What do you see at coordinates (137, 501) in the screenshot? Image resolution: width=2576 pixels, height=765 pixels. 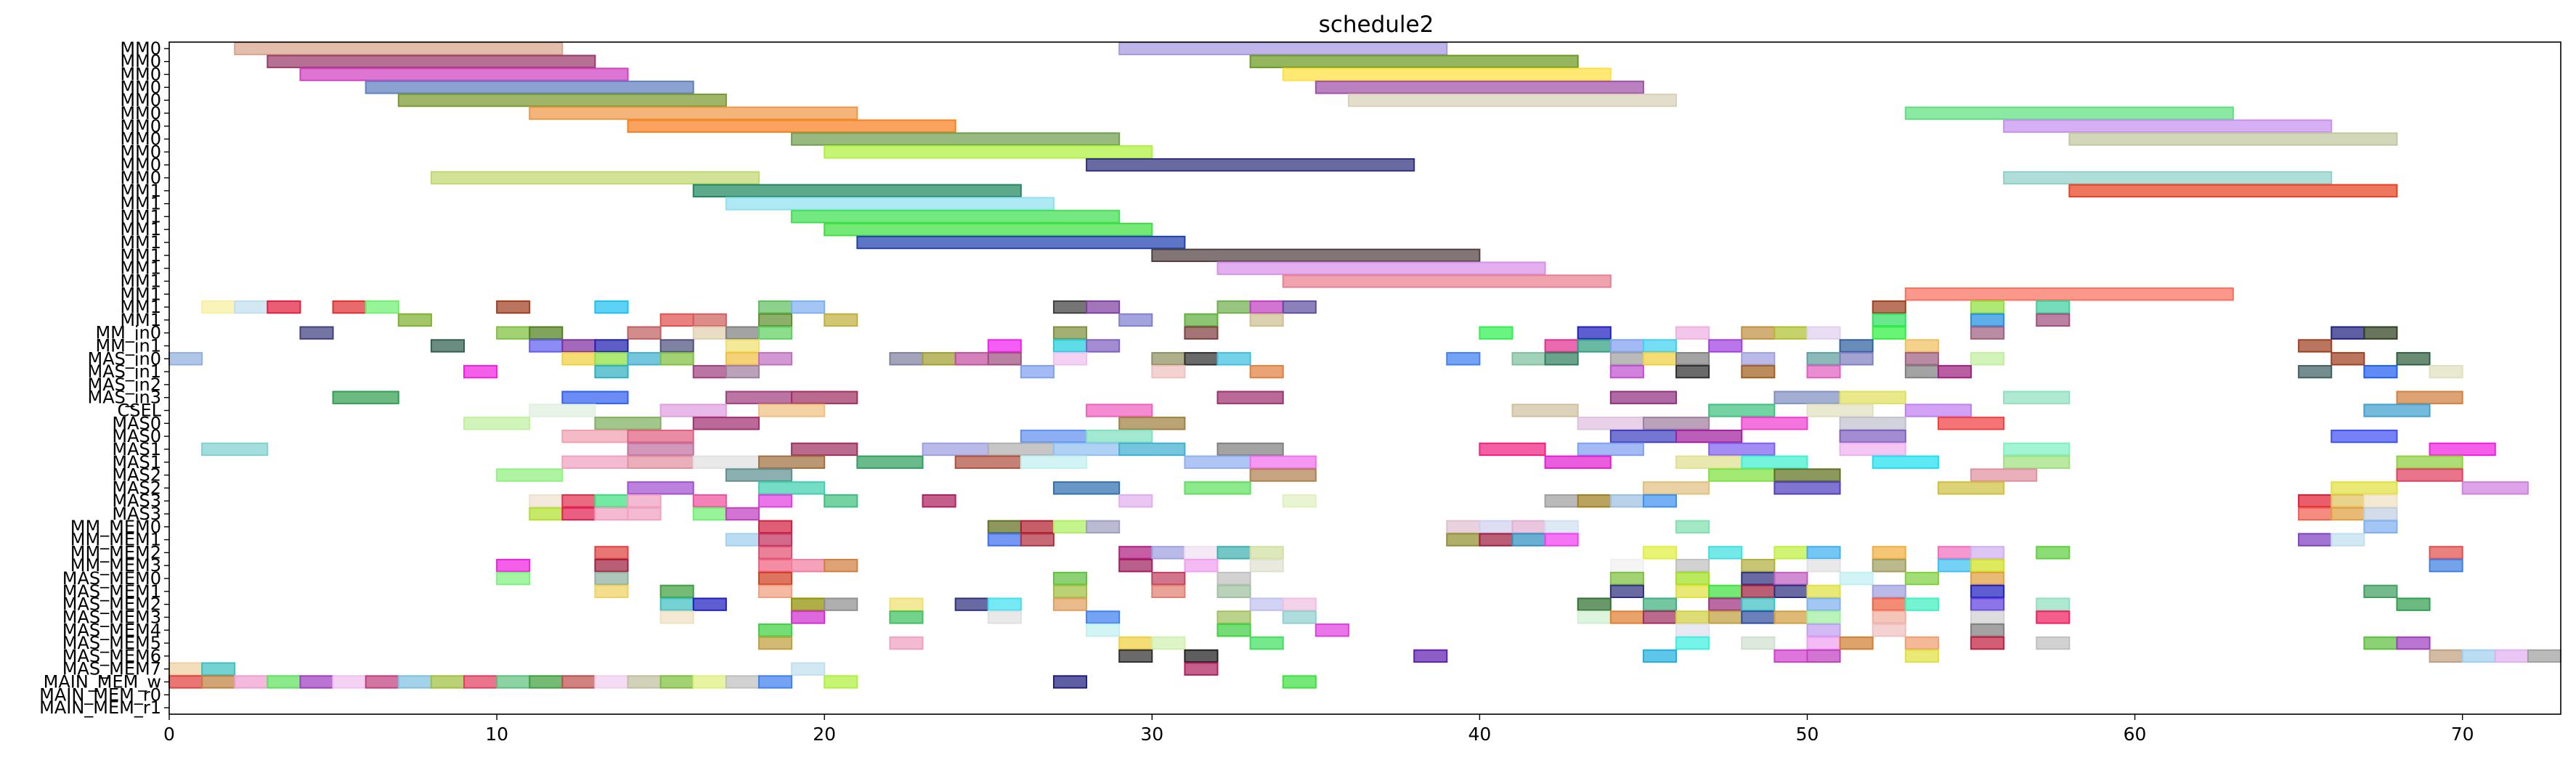 I see `y-tick-label: MAS3` at bounding box center [137, 501].